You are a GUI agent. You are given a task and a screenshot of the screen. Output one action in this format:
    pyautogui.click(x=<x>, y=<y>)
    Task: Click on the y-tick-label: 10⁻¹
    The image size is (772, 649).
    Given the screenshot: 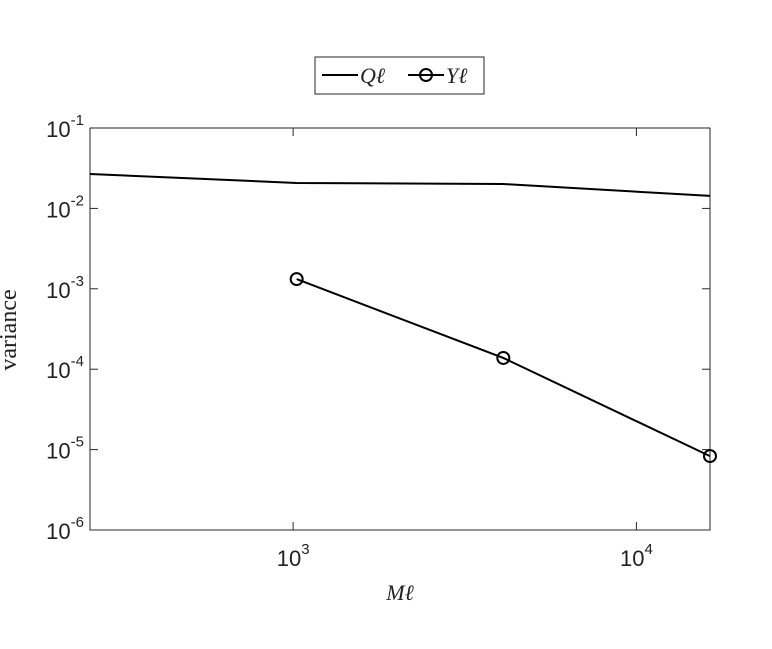 What is the action you would take?
    pyautogui.click(x=65, y=127)
    